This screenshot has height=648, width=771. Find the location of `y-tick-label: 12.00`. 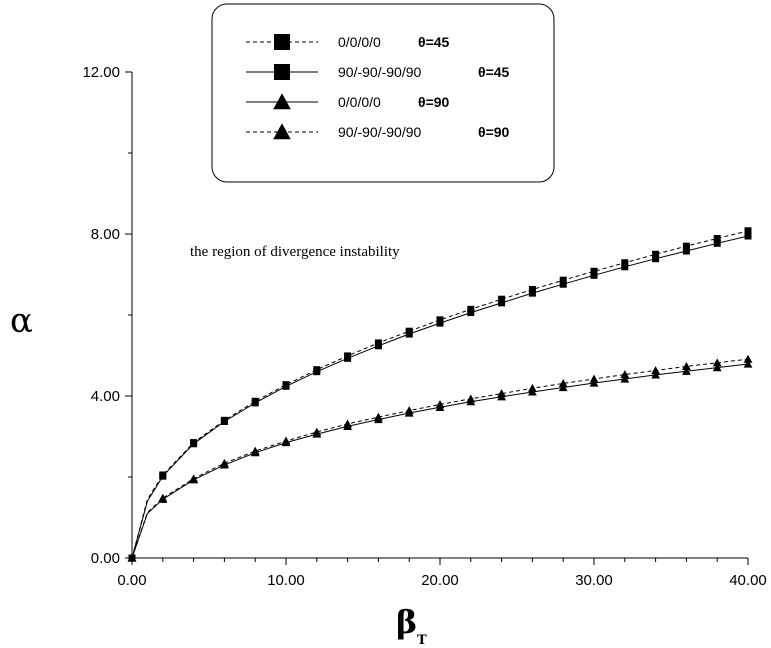

y-tick-label: 12.00 is located at coordinates (101, 72).